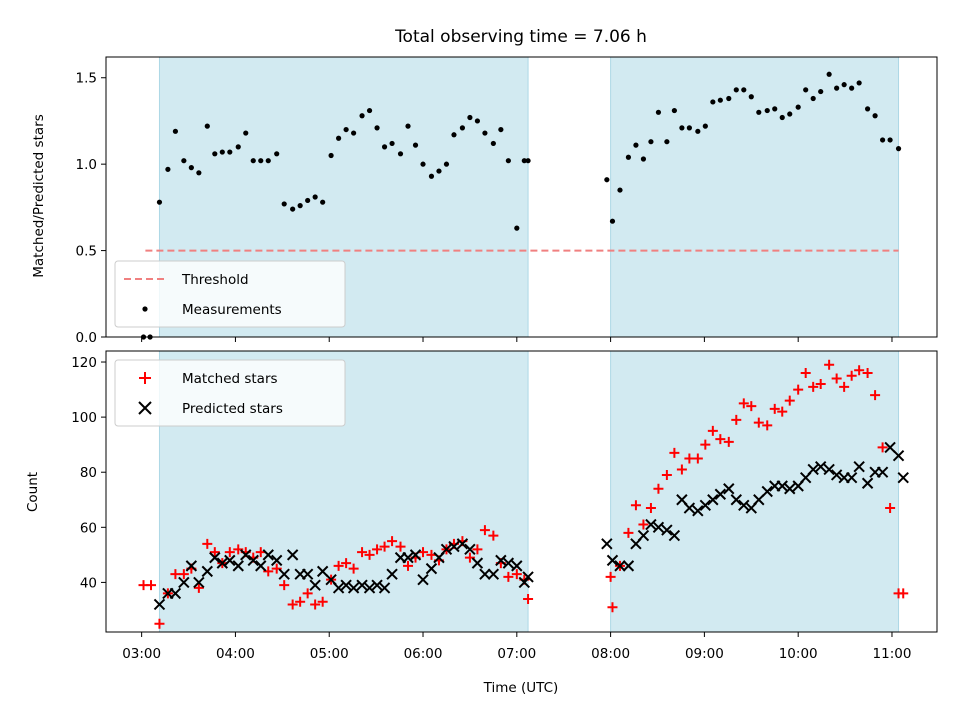 The width and height of the screenshot is (960, 720). I want to click on x-tick-label: 03:00, so click(141, 654).